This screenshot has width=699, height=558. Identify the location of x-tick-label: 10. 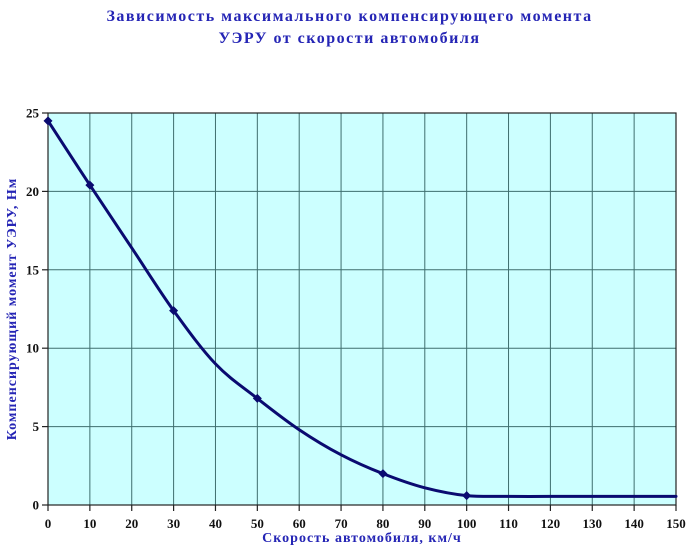
(89, 523).